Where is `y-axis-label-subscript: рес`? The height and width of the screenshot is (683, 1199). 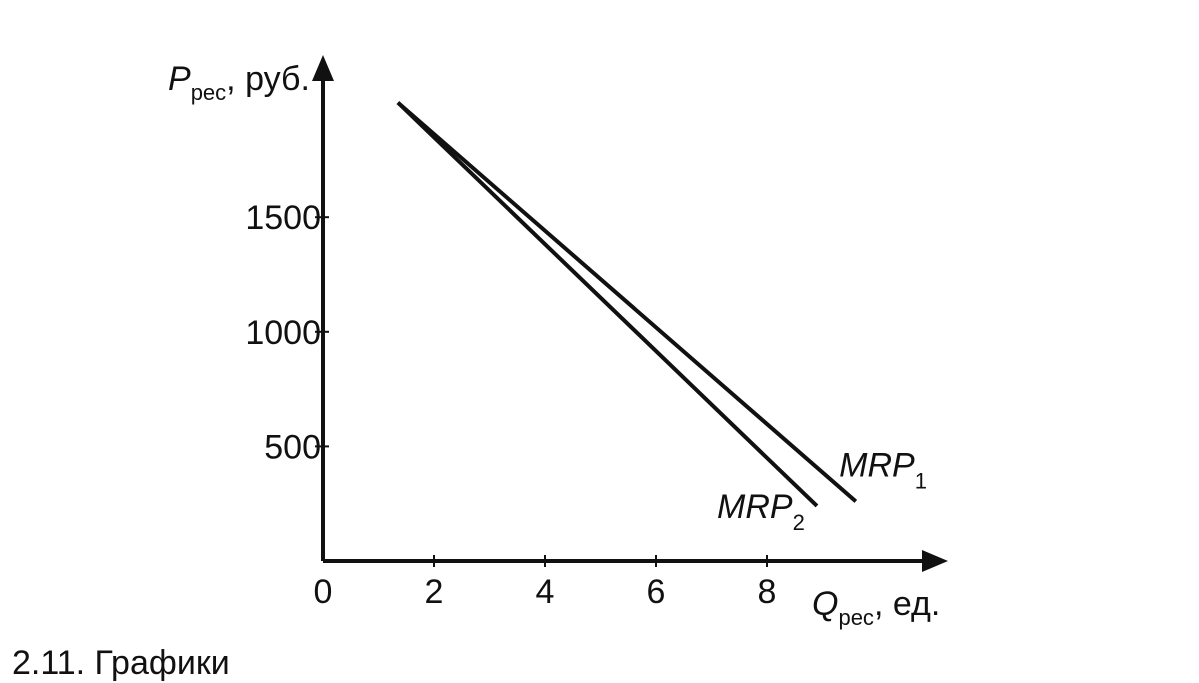 y-axis-label-subscript: рес is located at coordinates (208, 92).